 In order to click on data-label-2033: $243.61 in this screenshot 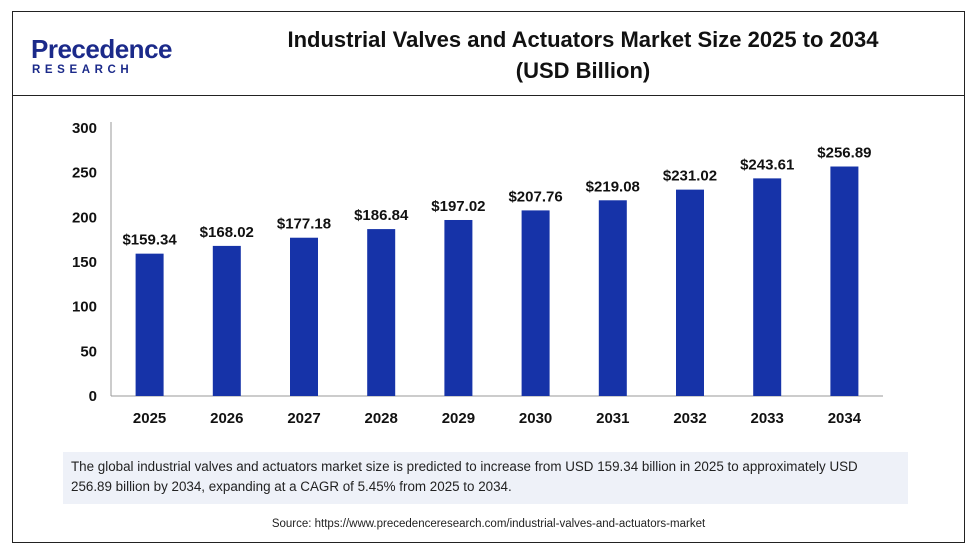, I will do `click(767, 164)`.